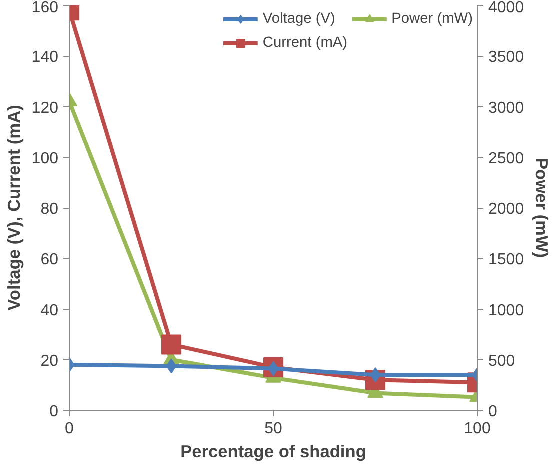 This screenshot has height=468, width=559. I want to click on y-tick-label: 0, so click(54, 412).